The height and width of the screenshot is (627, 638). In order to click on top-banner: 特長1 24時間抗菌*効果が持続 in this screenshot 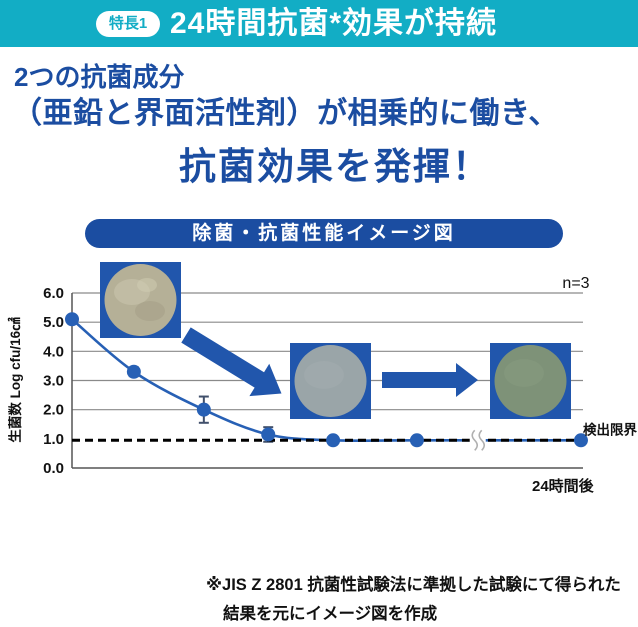, I will do `click(319, 23)`.